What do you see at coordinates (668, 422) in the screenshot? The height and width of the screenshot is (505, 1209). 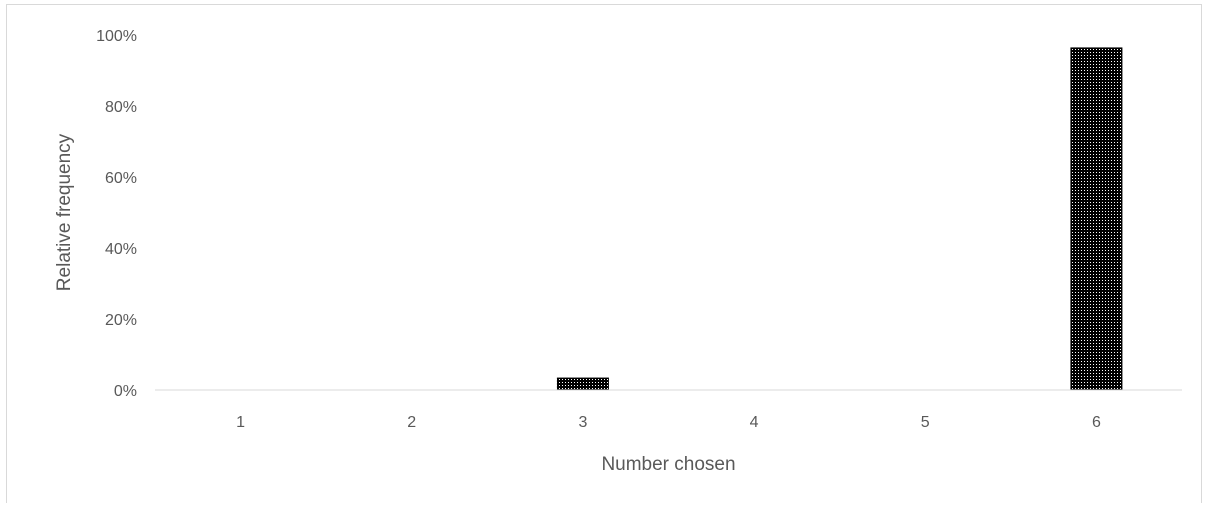 I see `x-axis-ticks: 1 2 3 4 5 6` at bounding box center [668, 422].